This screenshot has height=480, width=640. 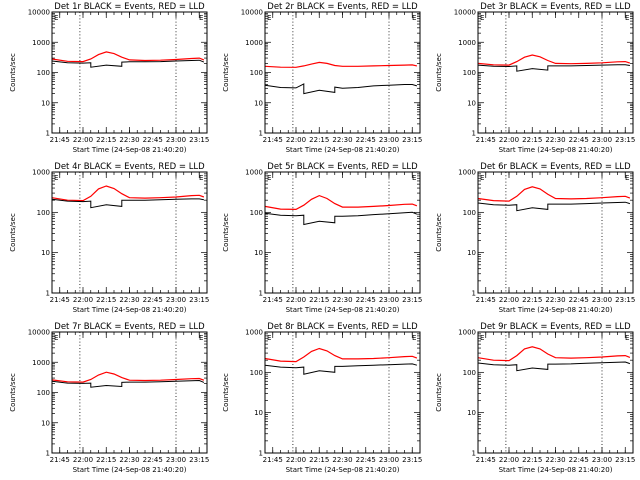 What do you see at coordinates (129, 167) in the screenshot?
I see `panel-title: Det 4r BLACK = Events, RED = LLD` at bounding box center [129, 167].